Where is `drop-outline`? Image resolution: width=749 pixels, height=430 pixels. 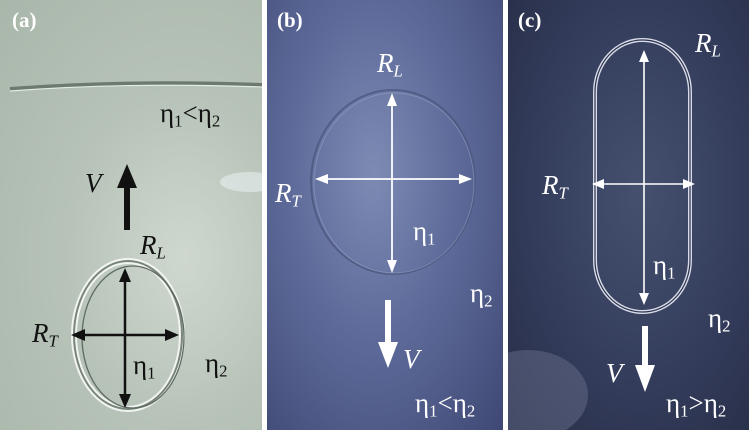
drop-outline is located at coordinates (393, 182).